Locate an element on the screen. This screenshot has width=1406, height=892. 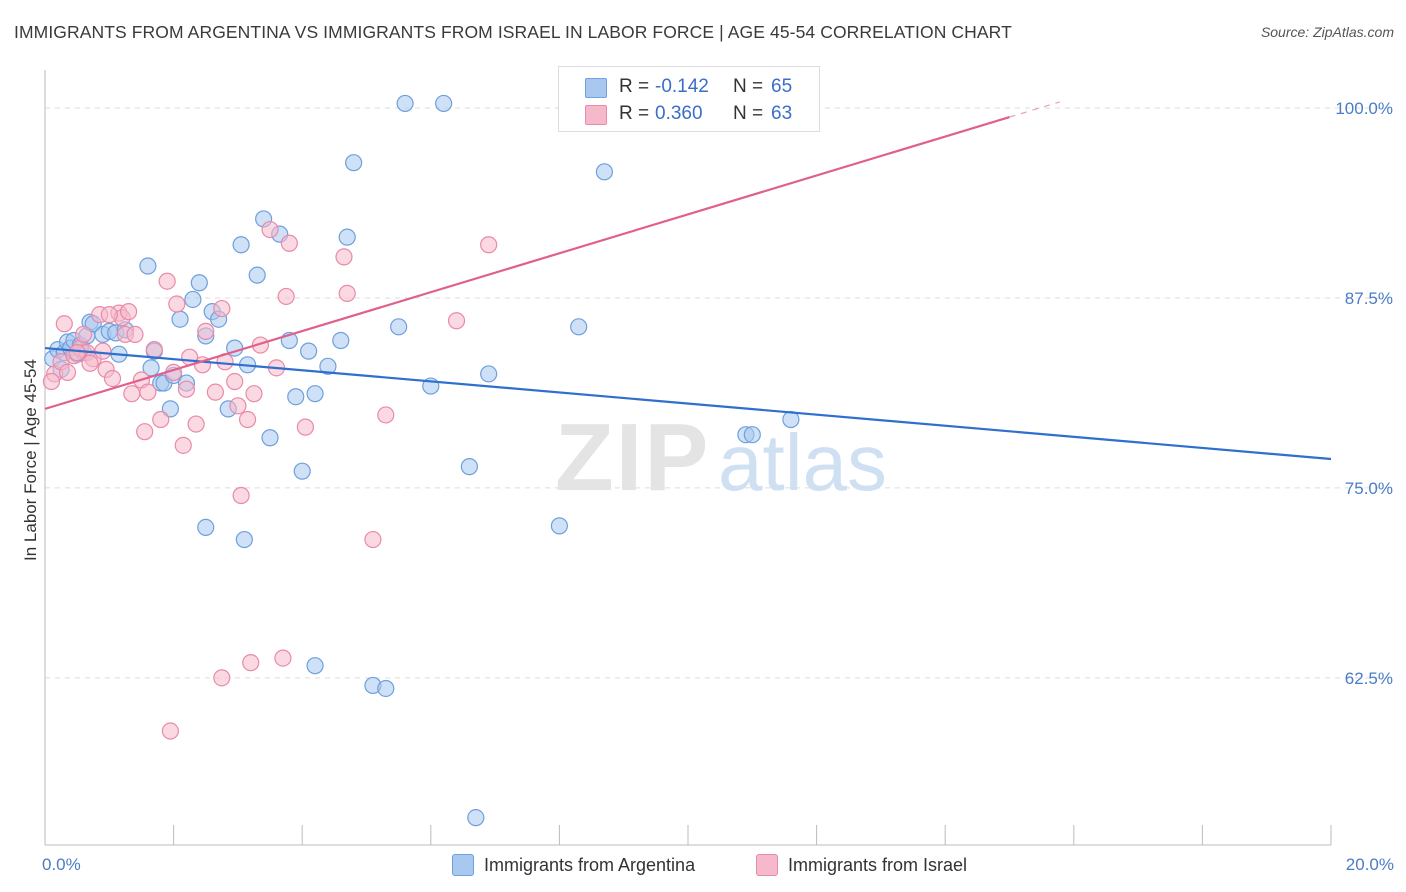
legend-label-israel: Immigrants from Israel is located at coordinates (878, 864).